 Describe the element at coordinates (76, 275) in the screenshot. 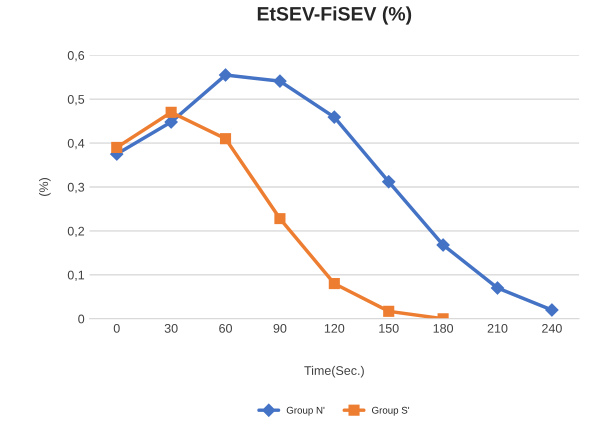

I see `y-tick-label: 0,1` at that location.